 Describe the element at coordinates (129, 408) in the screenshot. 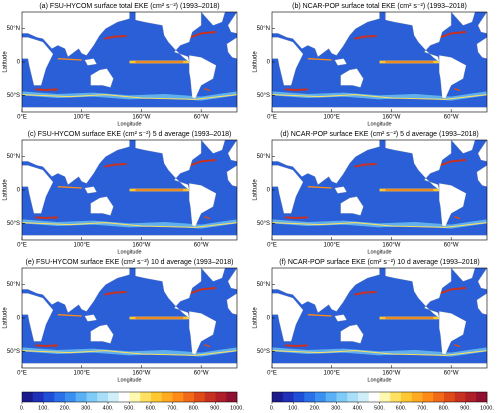

I see `colorbar-tick-label: 500.` at that location.